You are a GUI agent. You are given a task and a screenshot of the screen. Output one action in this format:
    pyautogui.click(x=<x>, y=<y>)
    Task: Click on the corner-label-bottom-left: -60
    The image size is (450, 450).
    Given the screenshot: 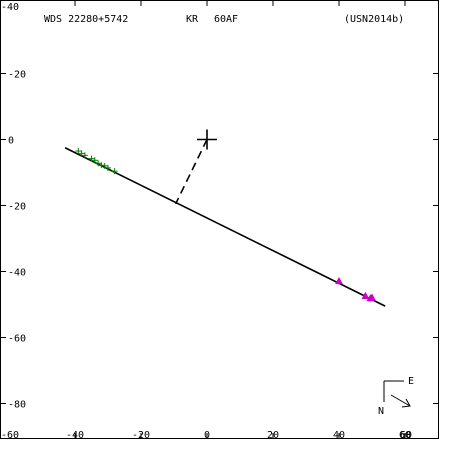 What is the action you would take?
    pyautogui.click(x=10, y=435)
    